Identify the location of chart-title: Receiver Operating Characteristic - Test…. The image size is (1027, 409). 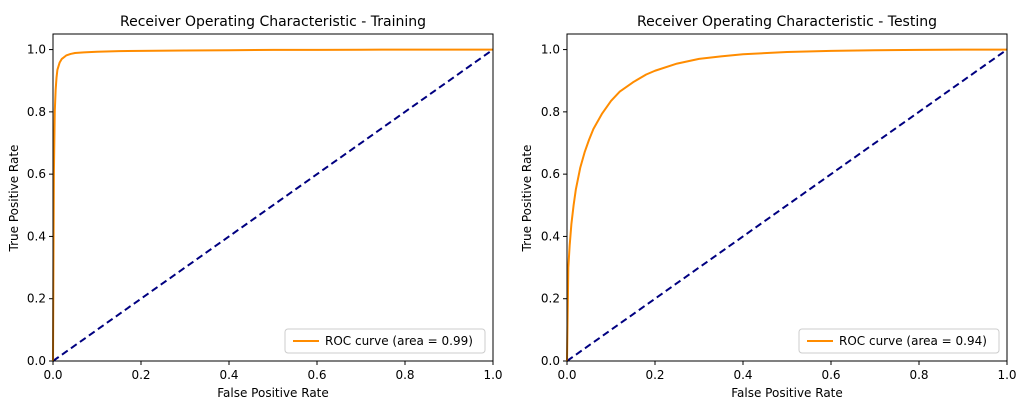
(787, 22).